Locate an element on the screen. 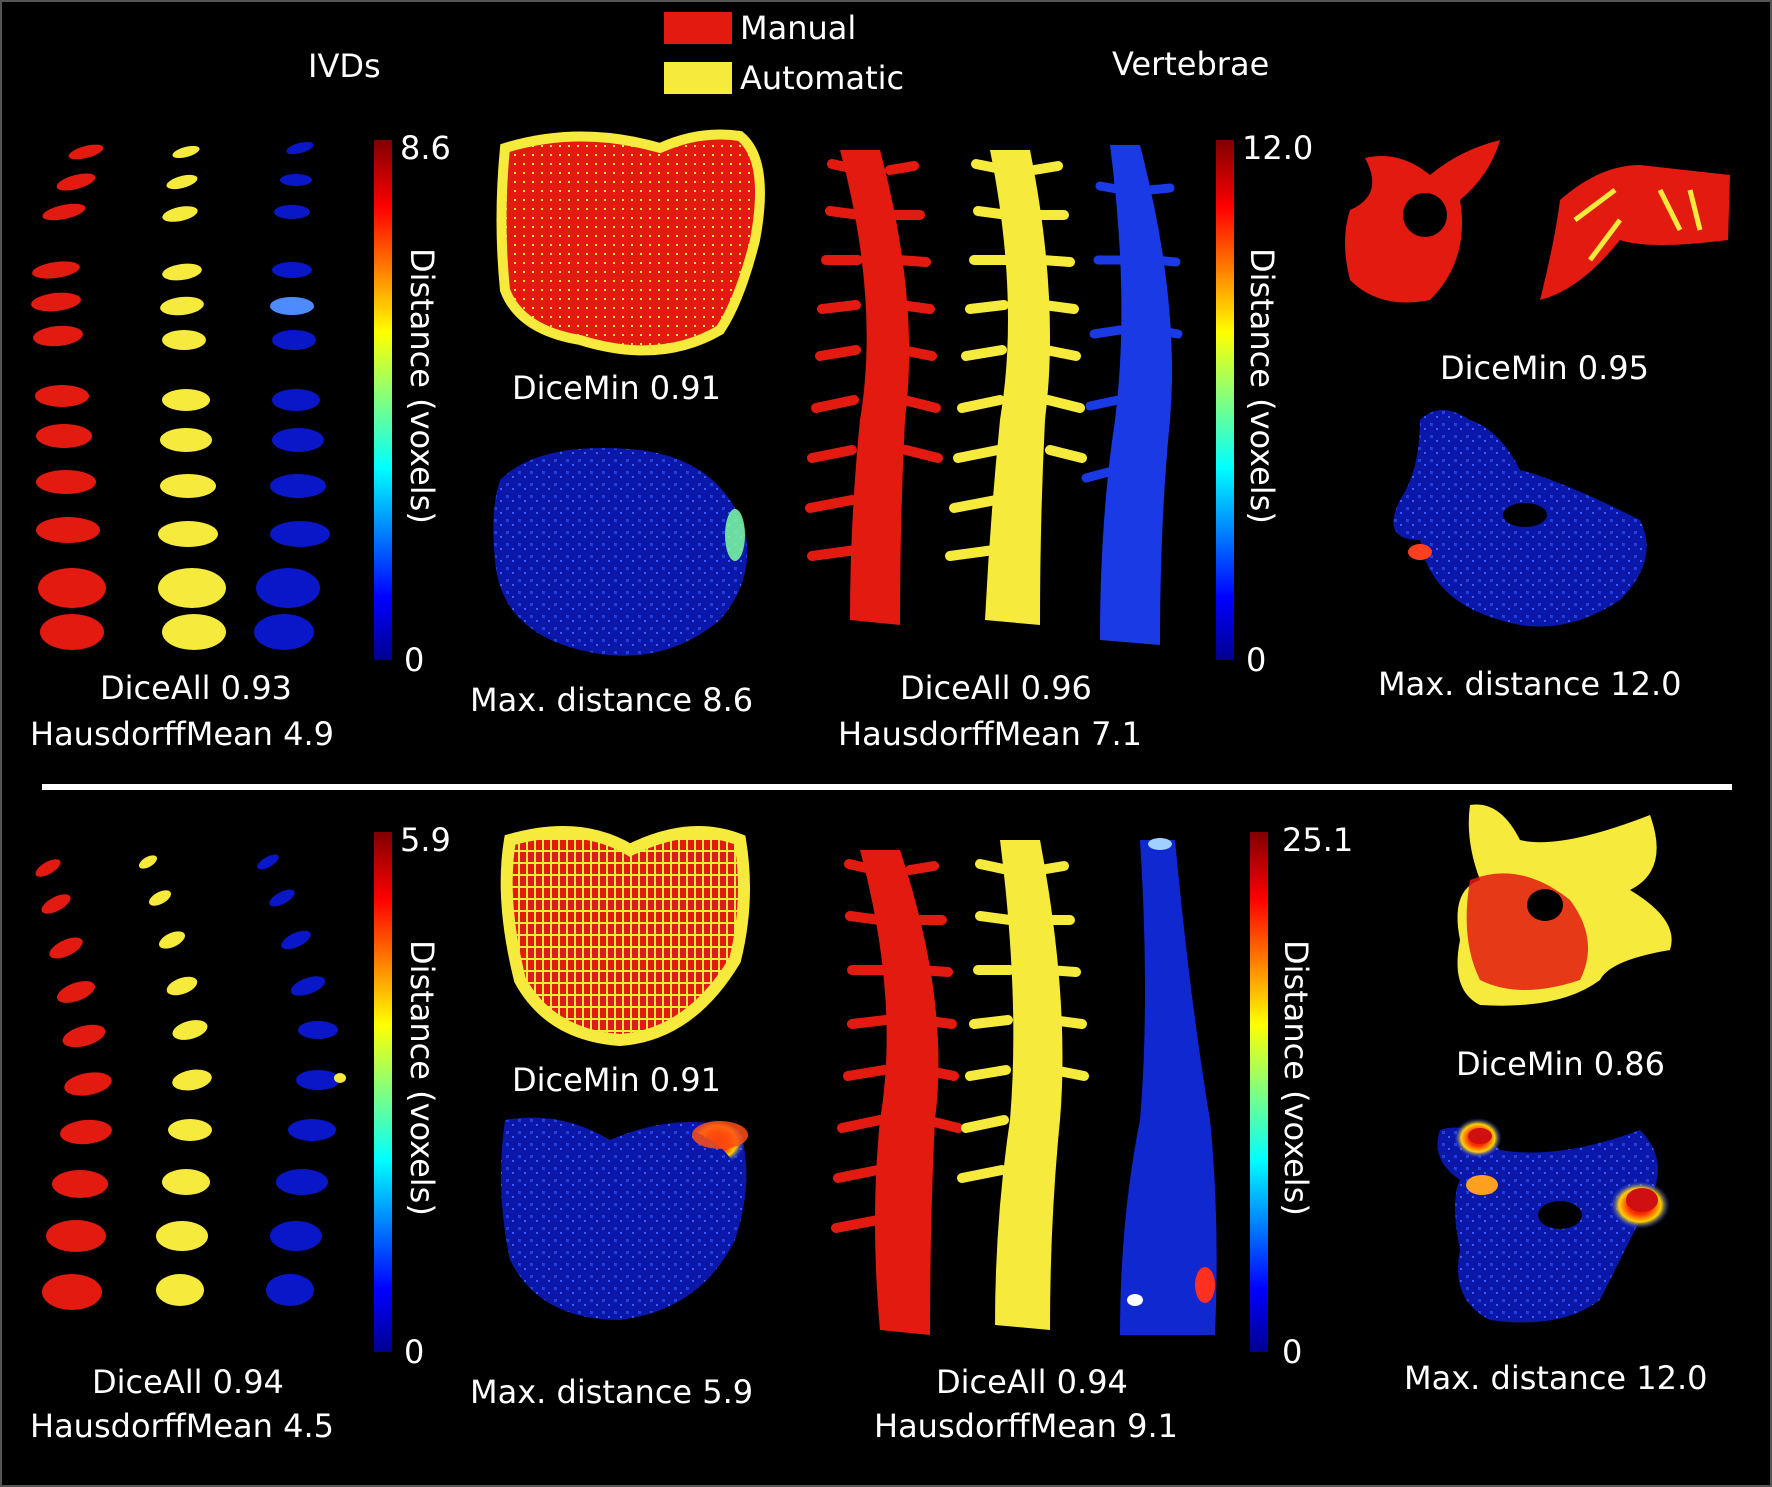  ivd-row1-dice-min: DiceMin 0.91 is located at coordinates (617, 388).